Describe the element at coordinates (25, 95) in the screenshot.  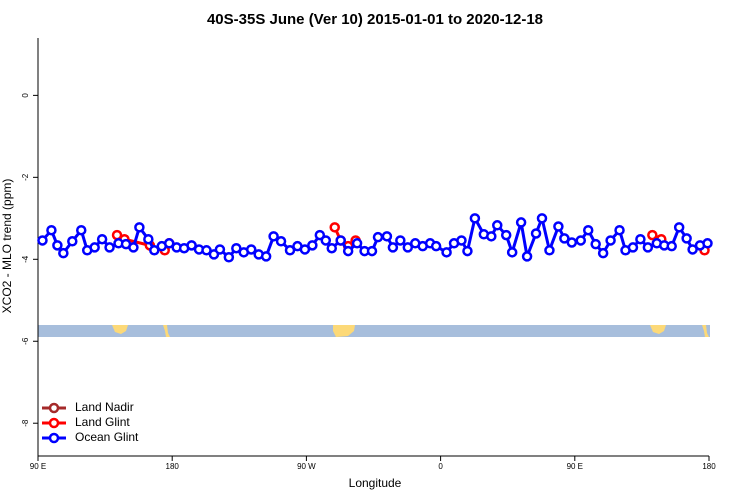
I see `y-tick-label: 0` at that location.